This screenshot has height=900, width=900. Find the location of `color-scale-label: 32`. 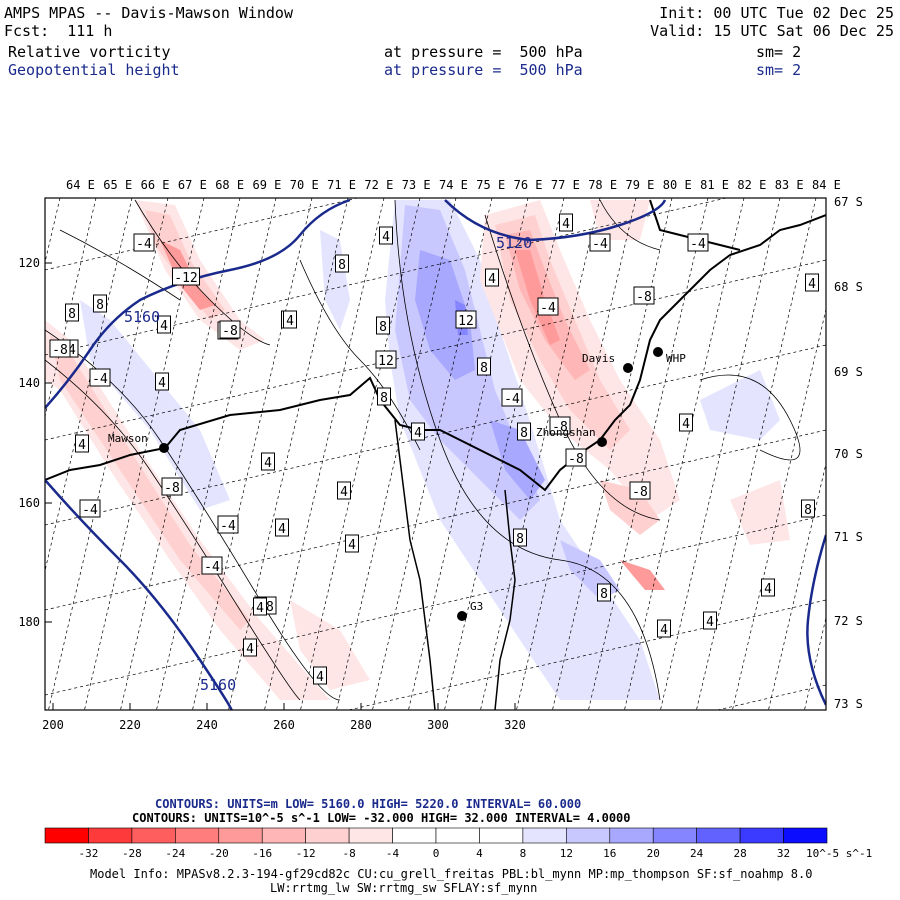

color-scale-label: 32 is located at coordinates (783, 853).